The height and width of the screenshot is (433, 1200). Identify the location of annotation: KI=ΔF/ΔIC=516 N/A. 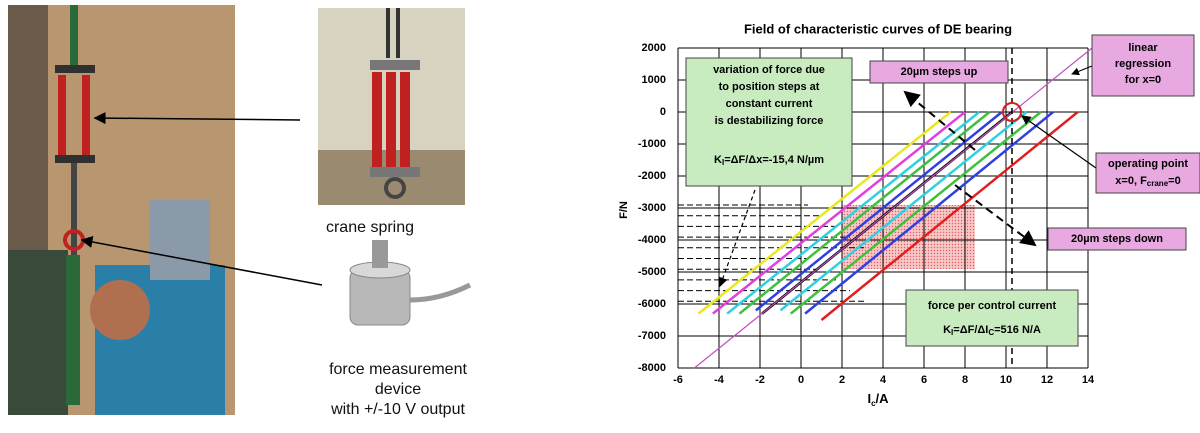
(992, 330).